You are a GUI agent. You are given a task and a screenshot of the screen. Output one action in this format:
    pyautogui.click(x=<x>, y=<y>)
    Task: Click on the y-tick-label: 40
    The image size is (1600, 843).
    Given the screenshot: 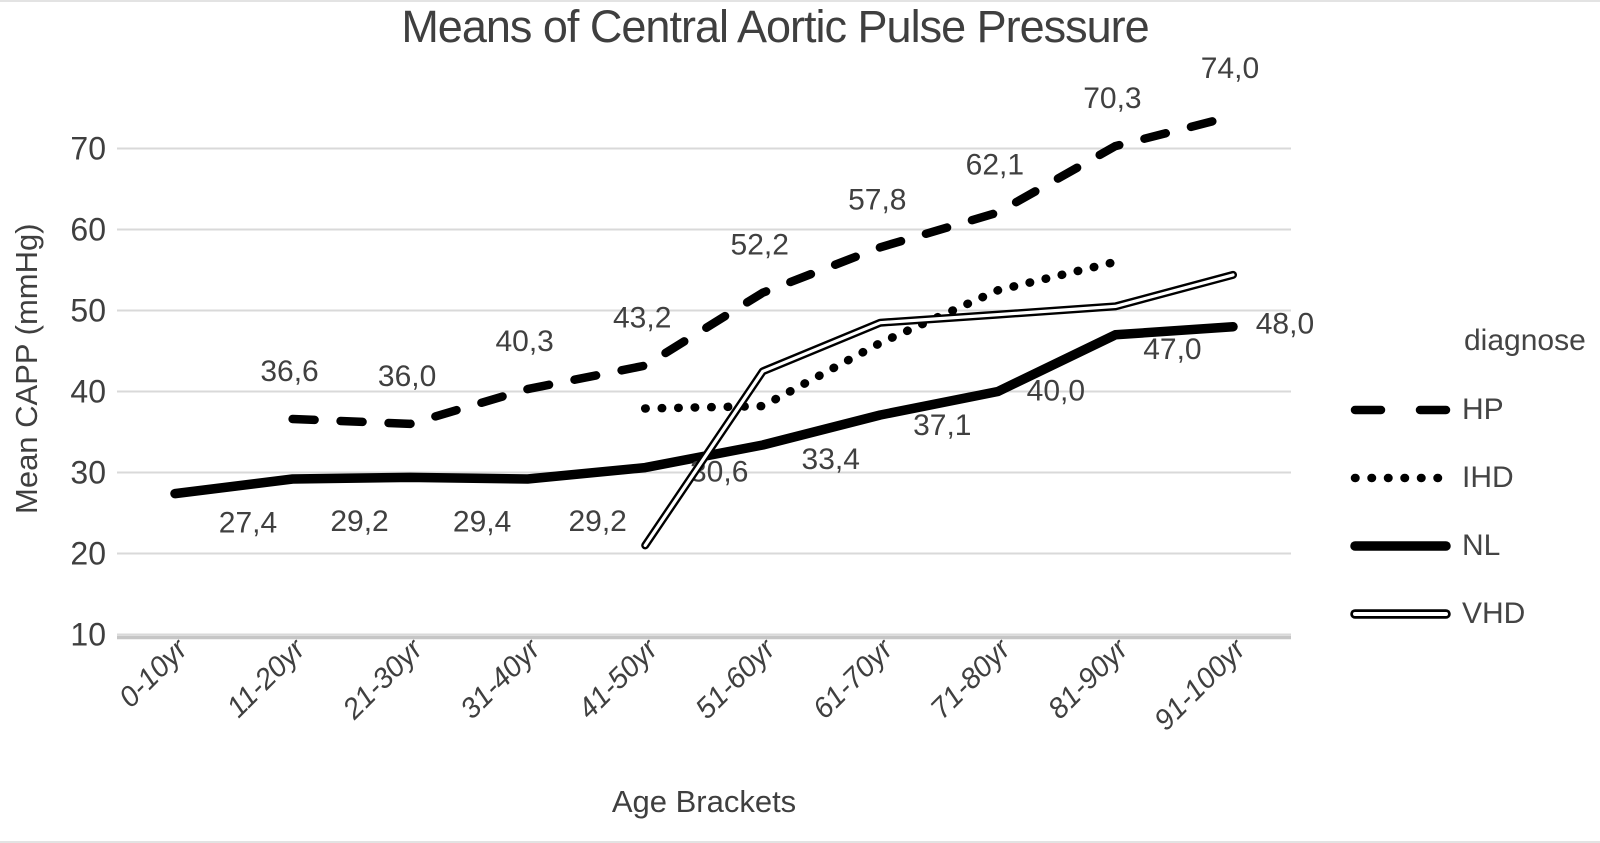 What is the action you would take?
    pyautogui.click(x=88, y=392)
    